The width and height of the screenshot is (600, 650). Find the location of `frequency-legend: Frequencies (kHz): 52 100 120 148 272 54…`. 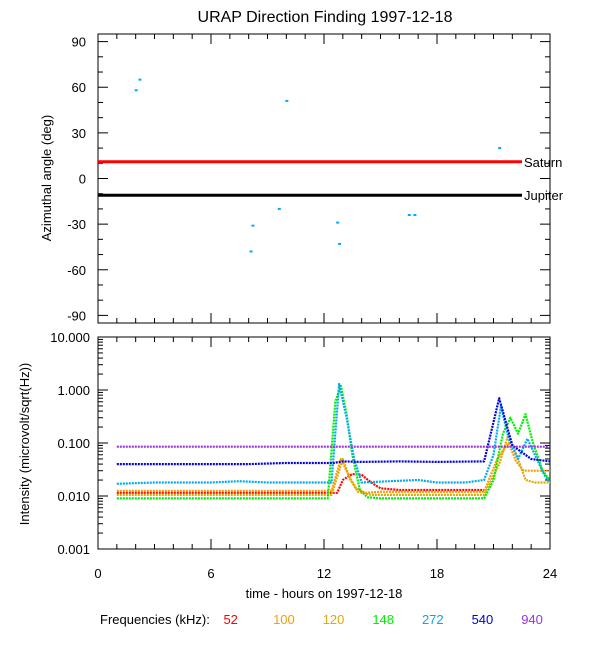

frequency-legend: Frequencies (kHz): 52 100 120 148 272 54… is located at coordinates (333, 619).